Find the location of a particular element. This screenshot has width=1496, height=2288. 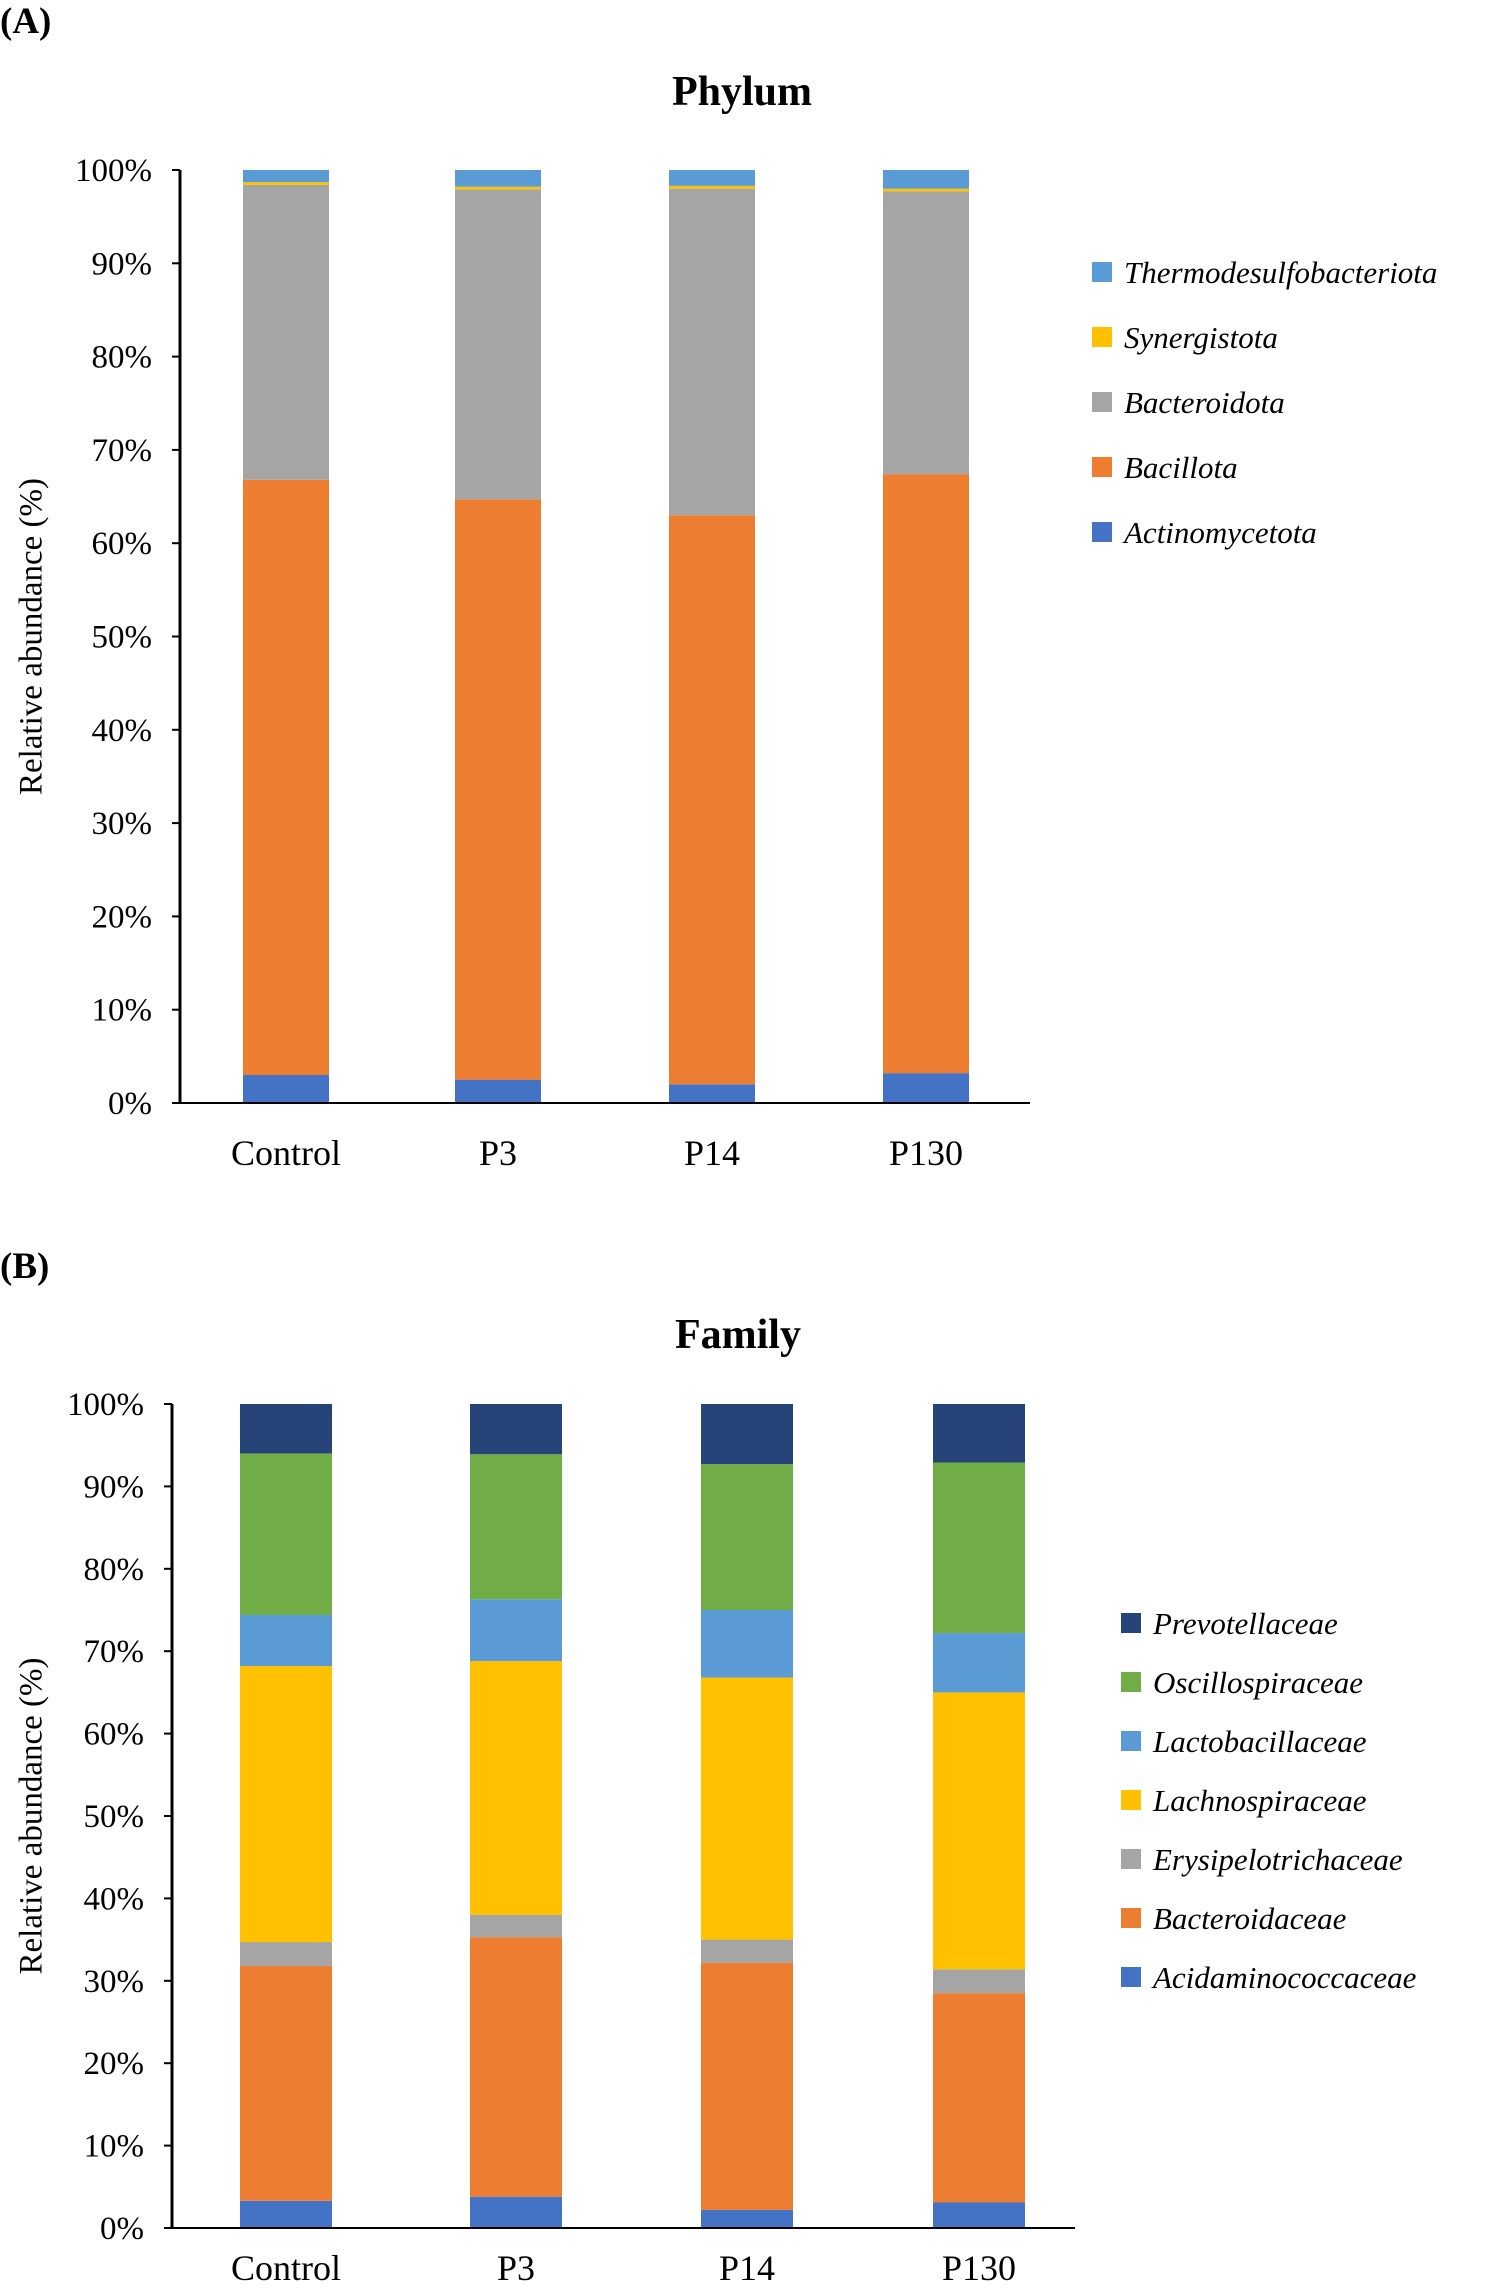

legend-label-thermodesulfobacteriota: Thermodesulfobacteriota is located at coordinates (1280, 272).